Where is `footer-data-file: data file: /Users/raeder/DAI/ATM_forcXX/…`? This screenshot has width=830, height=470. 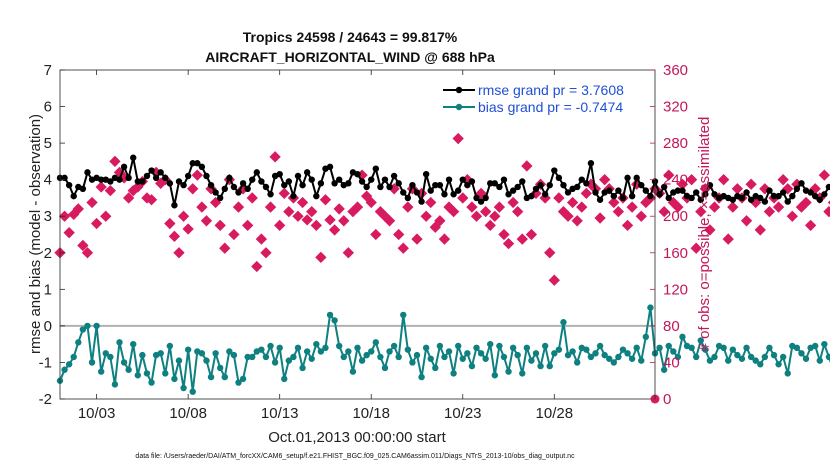 footer-data-file: data file: /Users/raeder/DAI/ATM_forcXX/… is located at coordinates (355, 456).